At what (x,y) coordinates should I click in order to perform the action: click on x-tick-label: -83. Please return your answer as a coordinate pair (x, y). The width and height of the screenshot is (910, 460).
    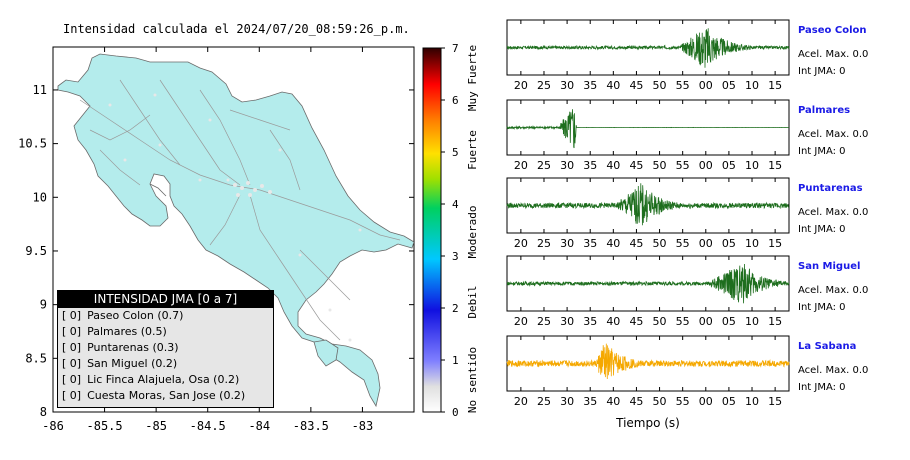
    Looking at the image, I should click on (363, 426).